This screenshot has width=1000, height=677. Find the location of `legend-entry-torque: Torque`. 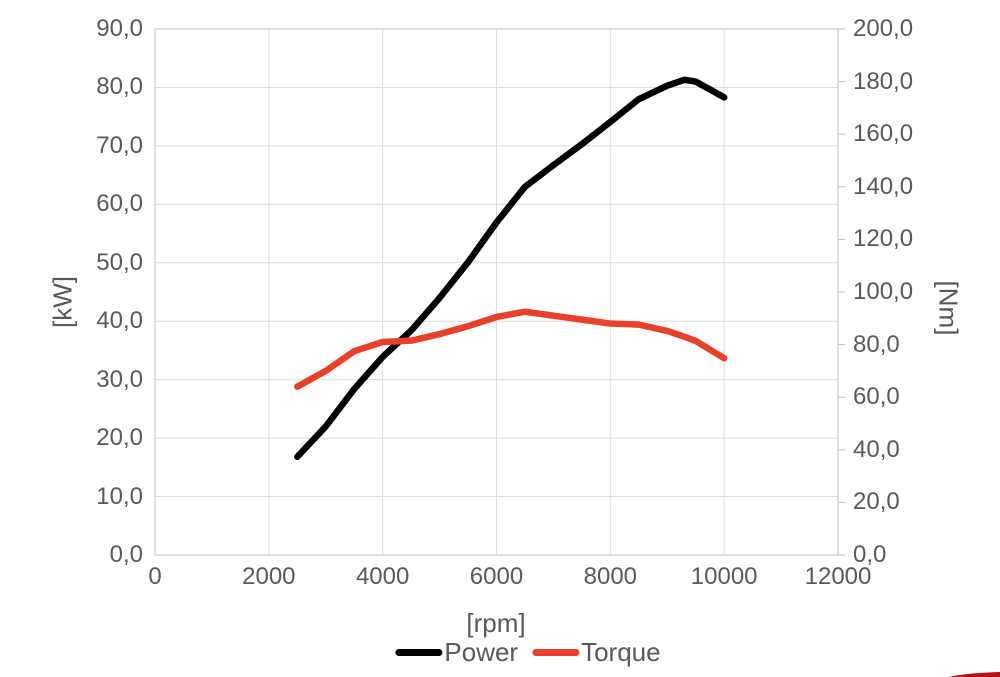

legend-entry-torque: Torque is located at coordinates (596, 652).